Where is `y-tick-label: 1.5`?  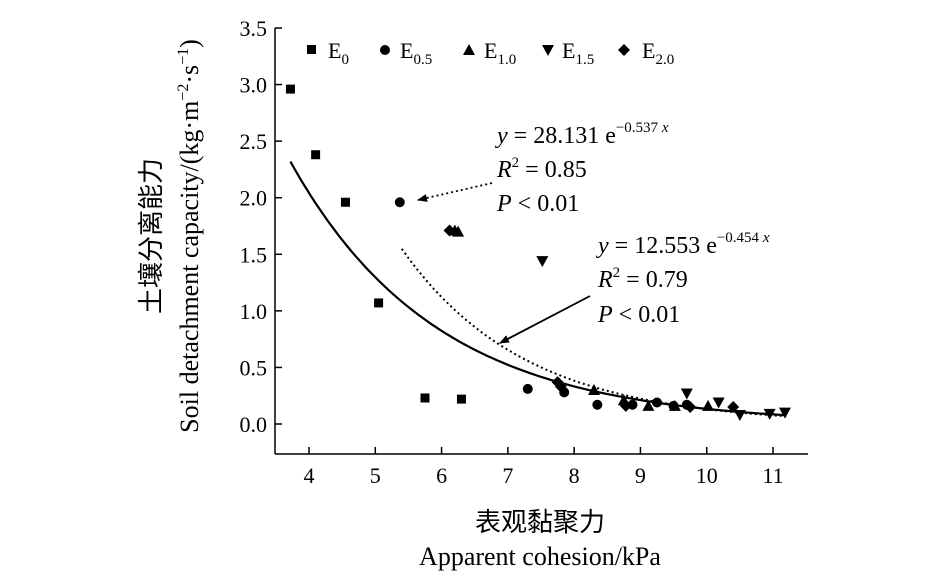
y-tick-label: 1.5 is located at coordinates (254, 254).